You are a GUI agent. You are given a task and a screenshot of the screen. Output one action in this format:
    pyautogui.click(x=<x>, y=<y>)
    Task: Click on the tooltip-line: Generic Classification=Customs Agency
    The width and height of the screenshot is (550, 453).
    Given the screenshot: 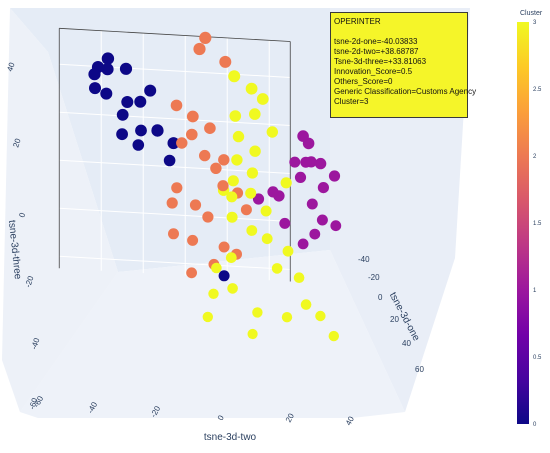 What is the action you would take?
    pyautogui.click(x=405, y=91)
    